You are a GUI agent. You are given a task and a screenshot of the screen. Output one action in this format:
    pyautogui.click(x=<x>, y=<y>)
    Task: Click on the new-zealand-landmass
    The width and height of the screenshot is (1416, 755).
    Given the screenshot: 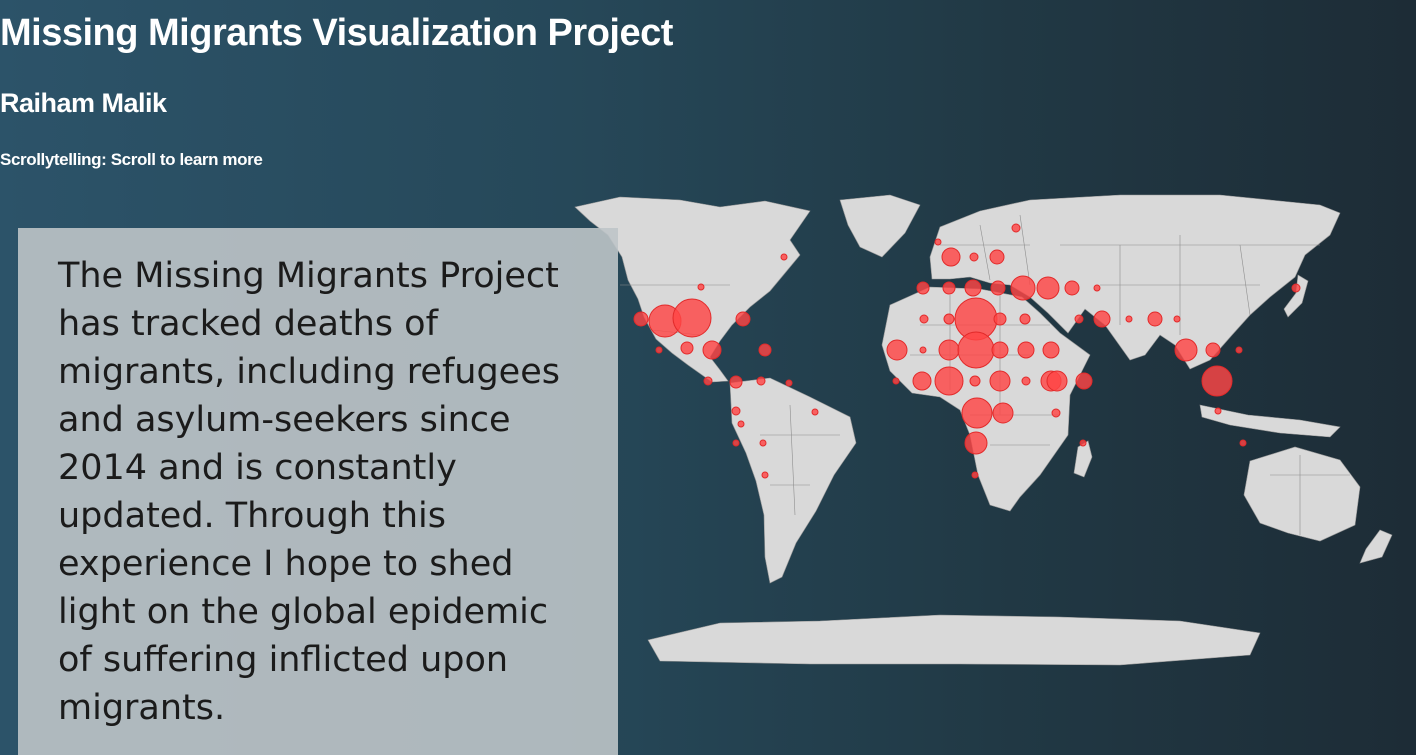 What is the action you would take?
    pyautogui.click(x=1376, y=546)
    